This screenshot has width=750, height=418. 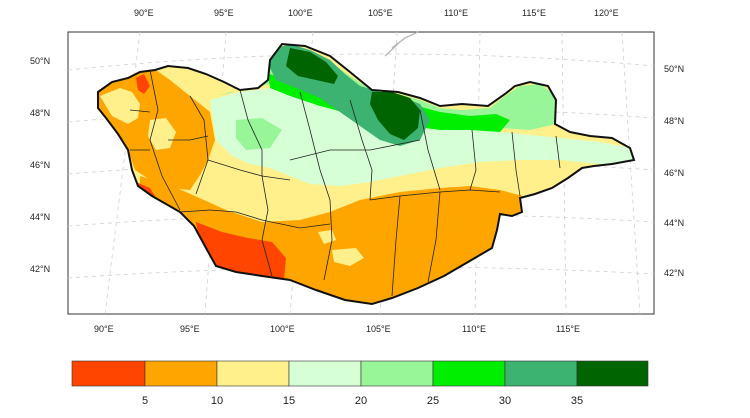 I want to click on colorbar-label: 35, so click(x=577, y=401).